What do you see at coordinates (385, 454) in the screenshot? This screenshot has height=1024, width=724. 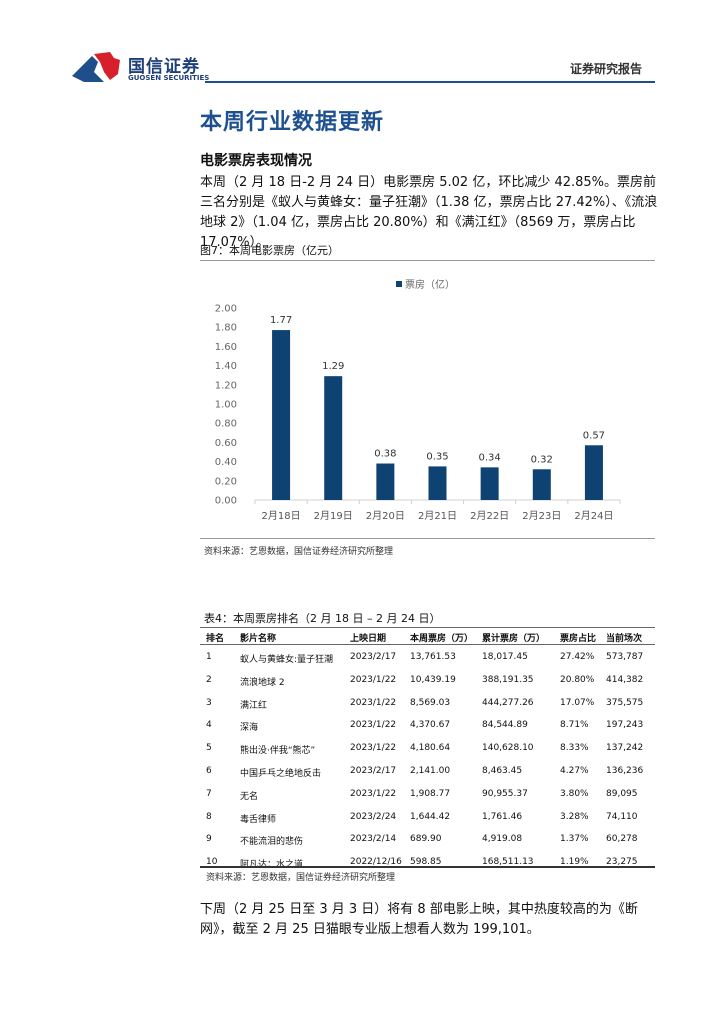 I see `bar-value-label: 0.38` at bounding box center [385, 454].